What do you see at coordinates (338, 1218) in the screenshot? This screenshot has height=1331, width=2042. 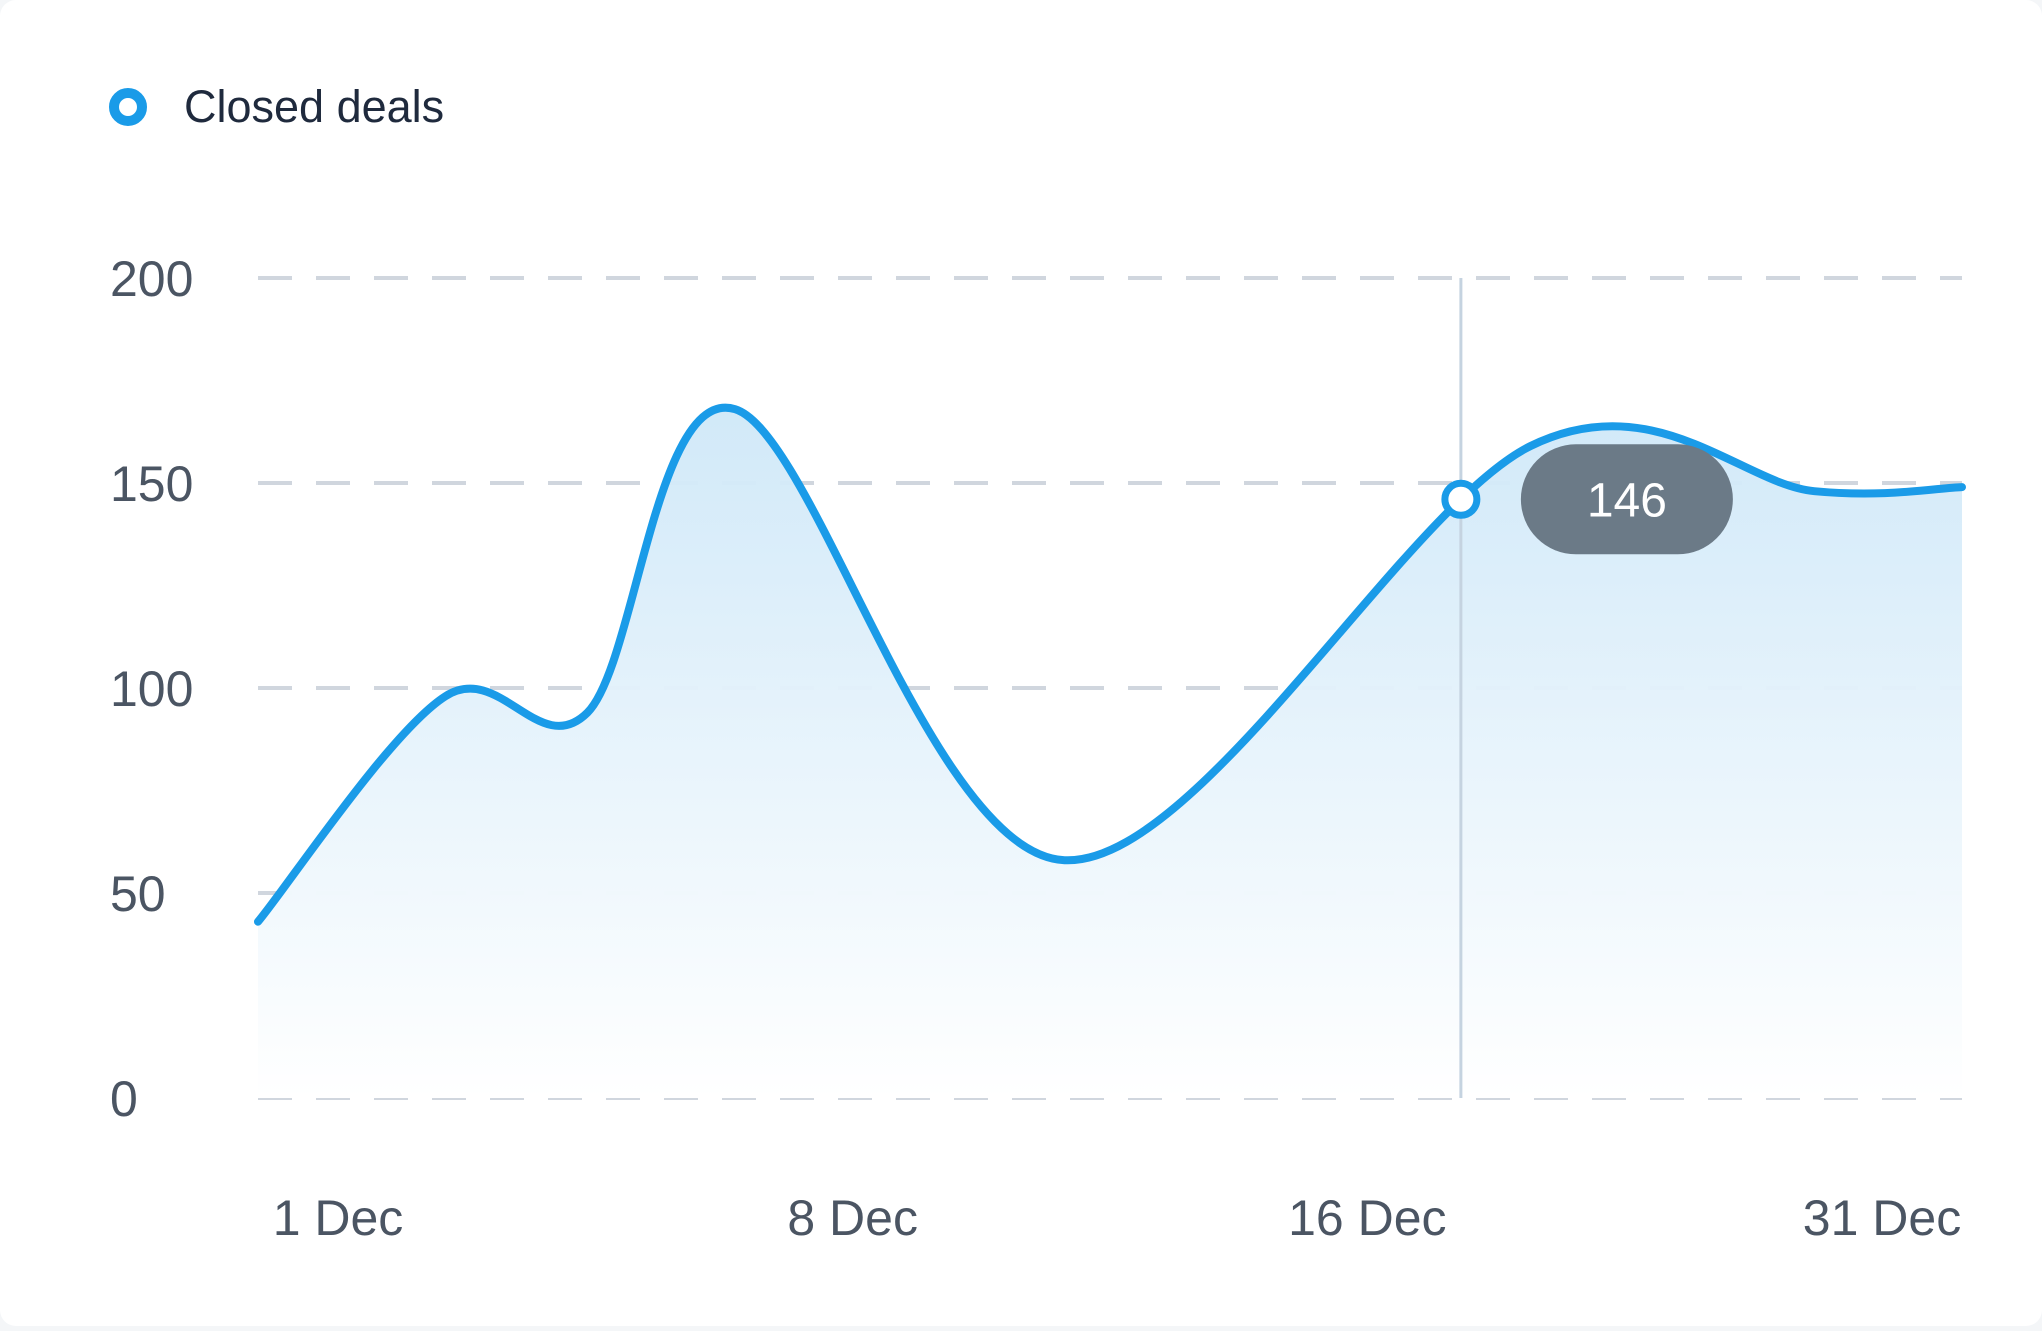 I see `x-tick-label: 1 Dec` at bounding box center [338, 1218].